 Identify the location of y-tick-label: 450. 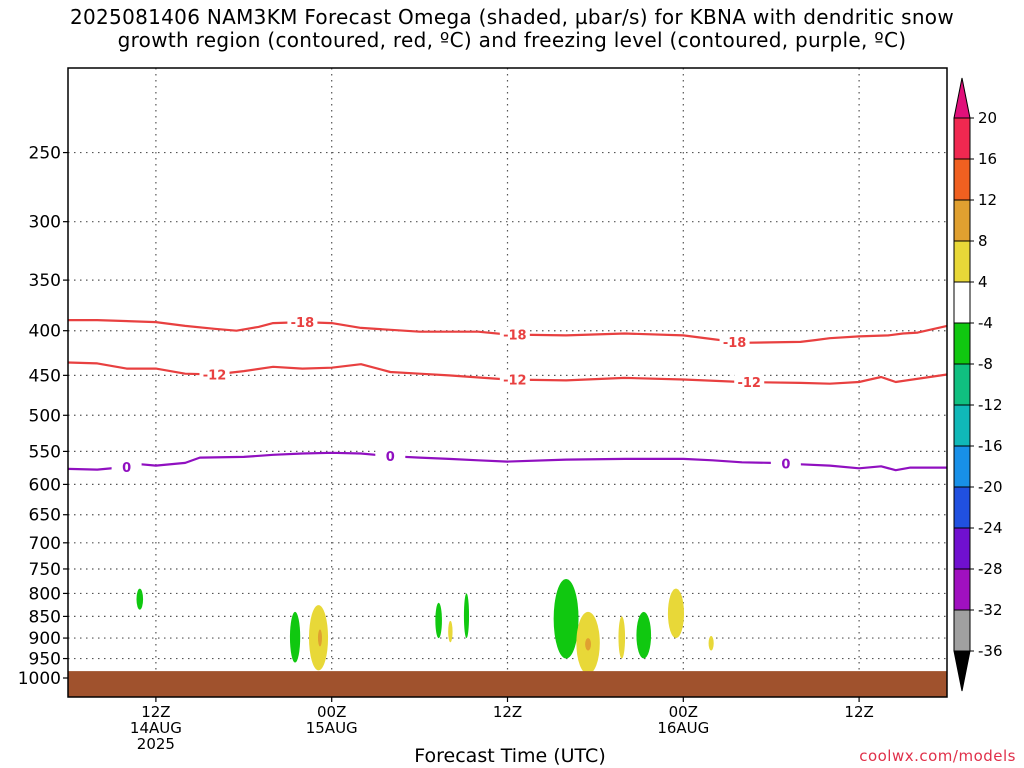
(45, 376).